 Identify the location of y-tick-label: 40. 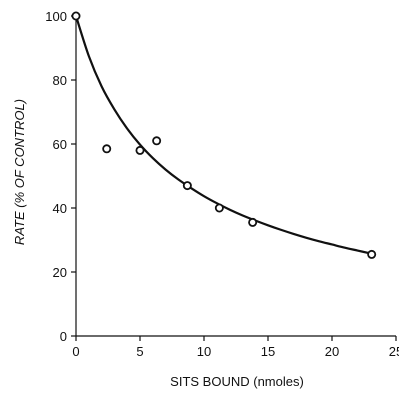
(60, 208).